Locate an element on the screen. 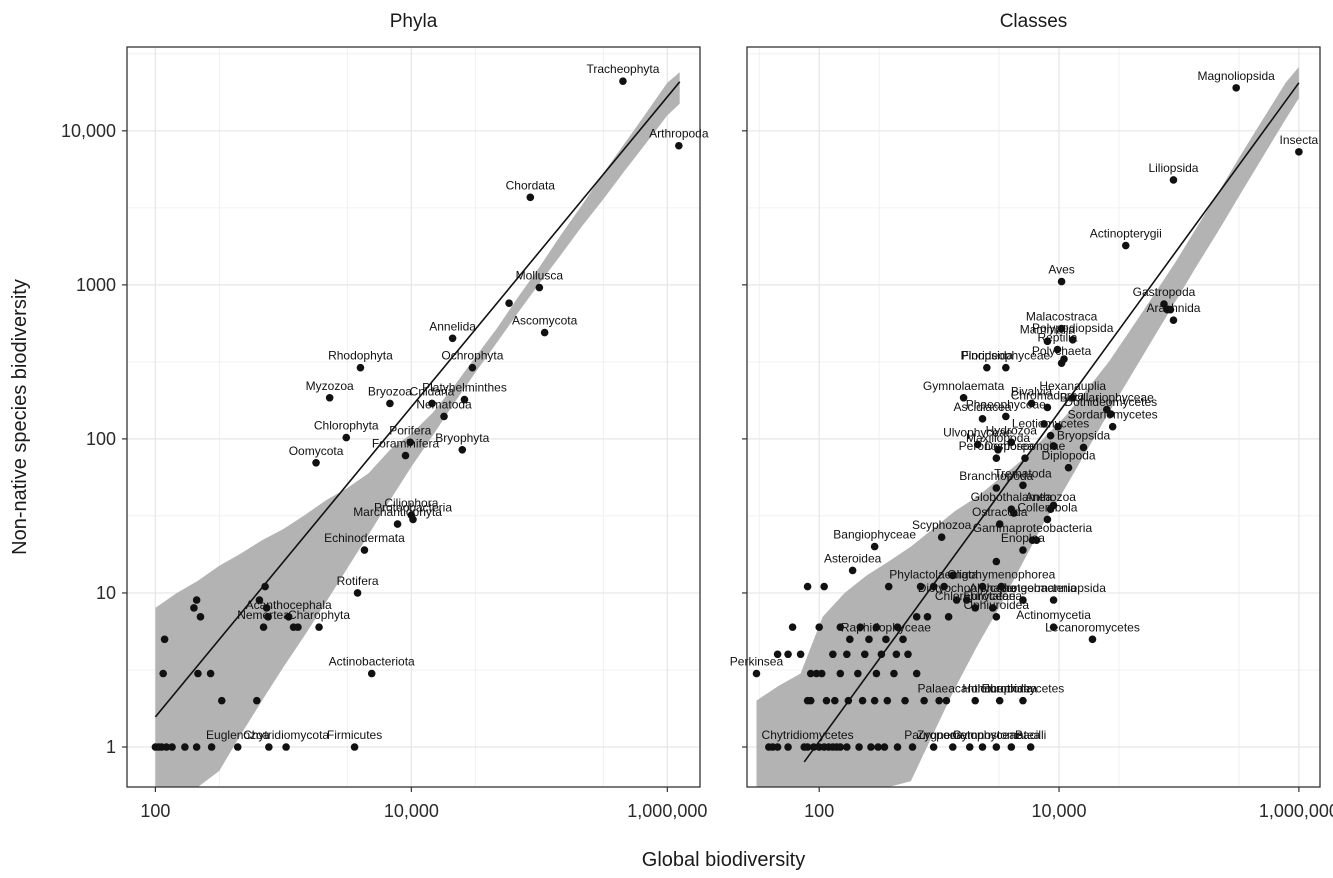  point-label: Lecanoromycetes is located at coordinates (1092, 627).